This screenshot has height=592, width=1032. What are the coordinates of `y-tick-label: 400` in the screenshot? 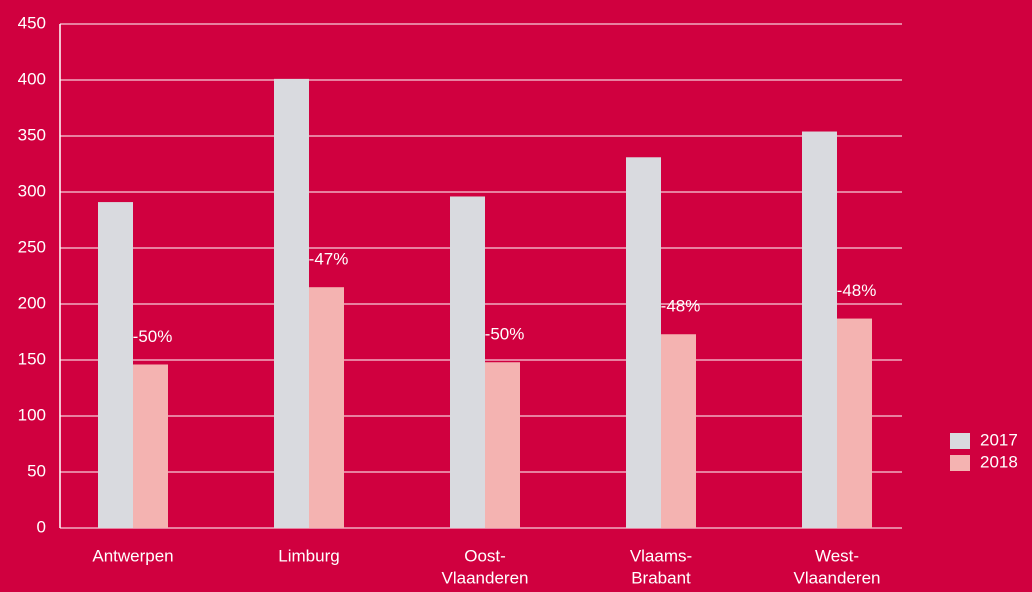 It's located at (32, 78).